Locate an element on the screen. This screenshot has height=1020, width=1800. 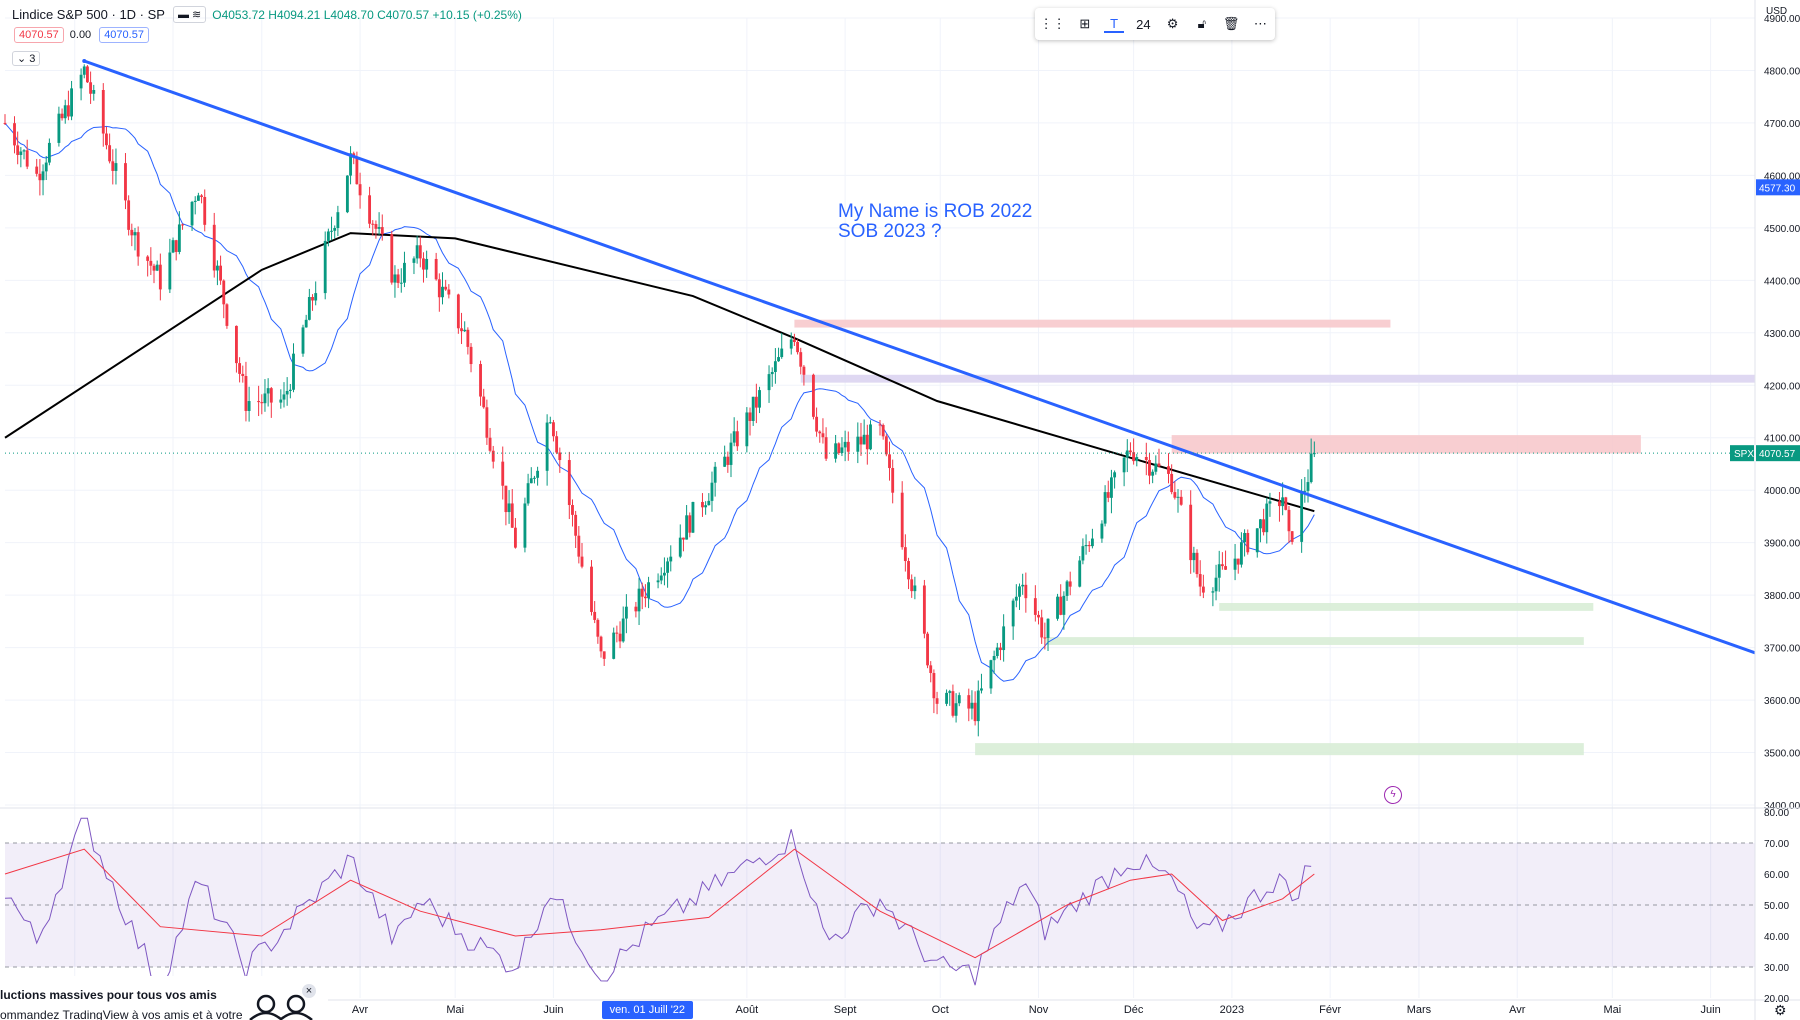
price-tick-label: 3900.00 is located at coordinates (1782, 544).